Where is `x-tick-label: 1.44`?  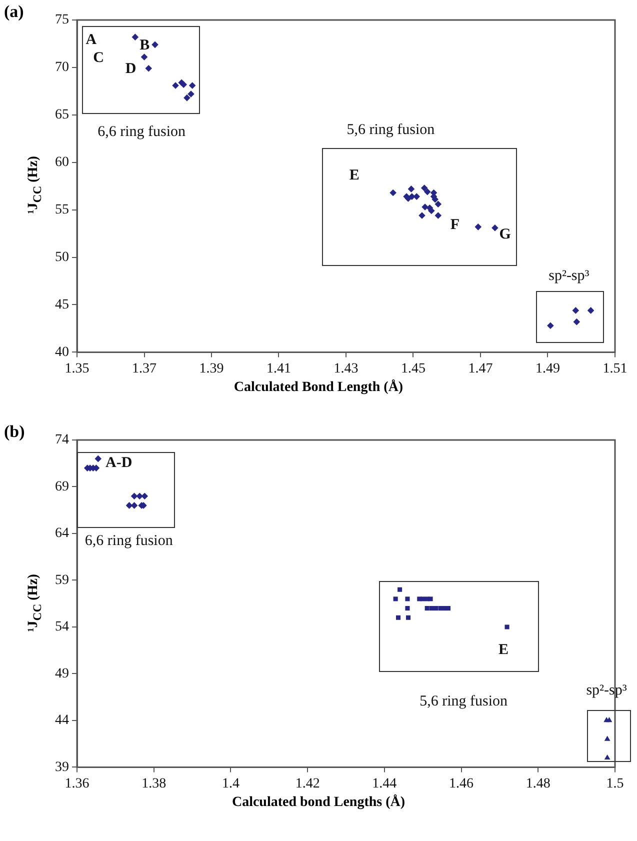
x-tick-label: 1.44 is located at coordinates (384, 784).